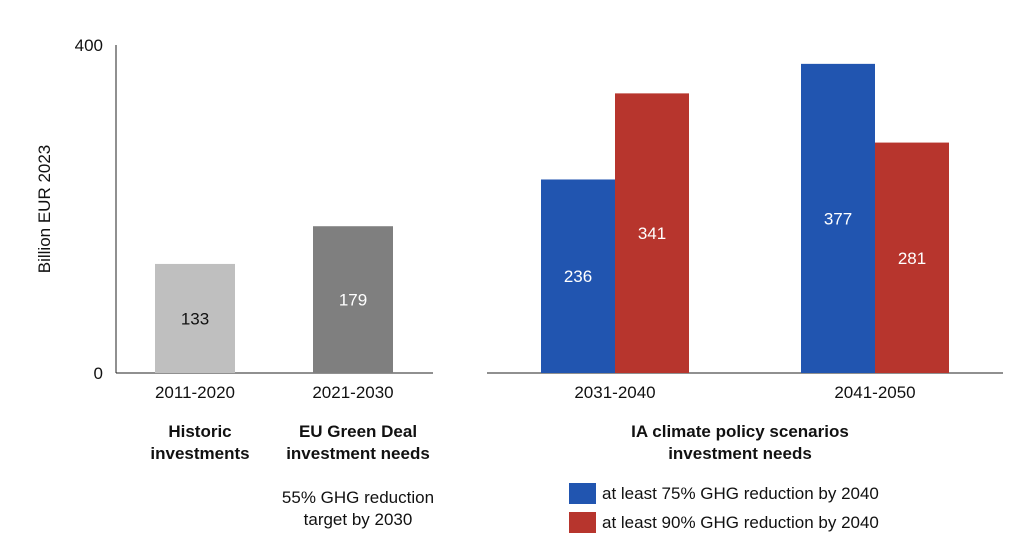 This screenshot has height=544, width=1024. What do you see at coordinates (200, 453) in the screenshot?
I see `group-title-historic-line2: investments` at bounding box center [200, 453].